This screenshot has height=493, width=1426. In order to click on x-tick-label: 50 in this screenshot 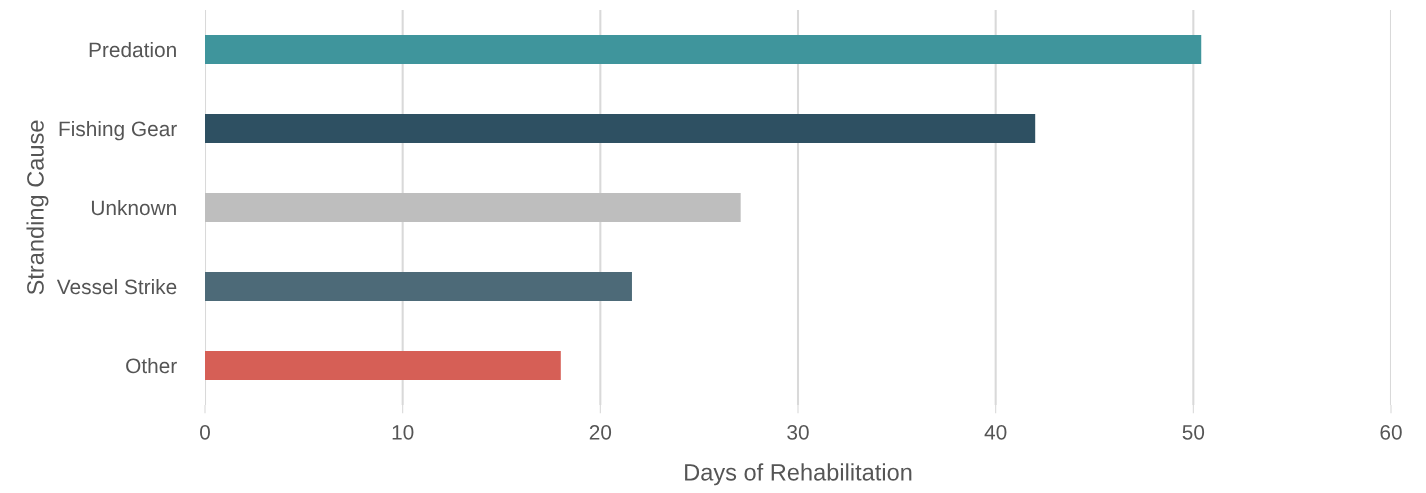, I will do `click(1193, 432)`.